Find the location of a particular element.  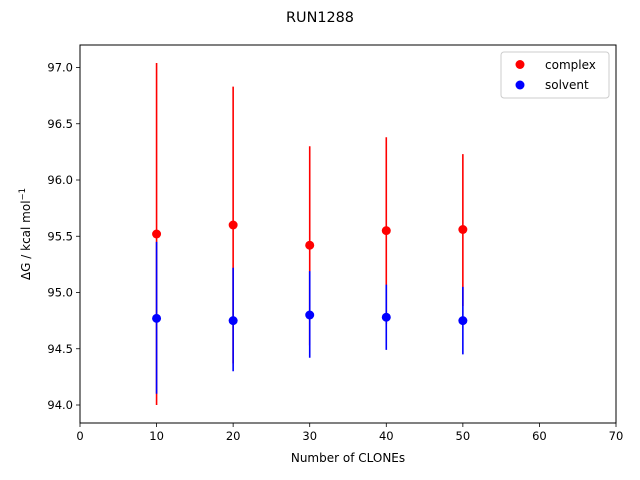

x-tick-label: 30 is located at coordinates (309, 436).